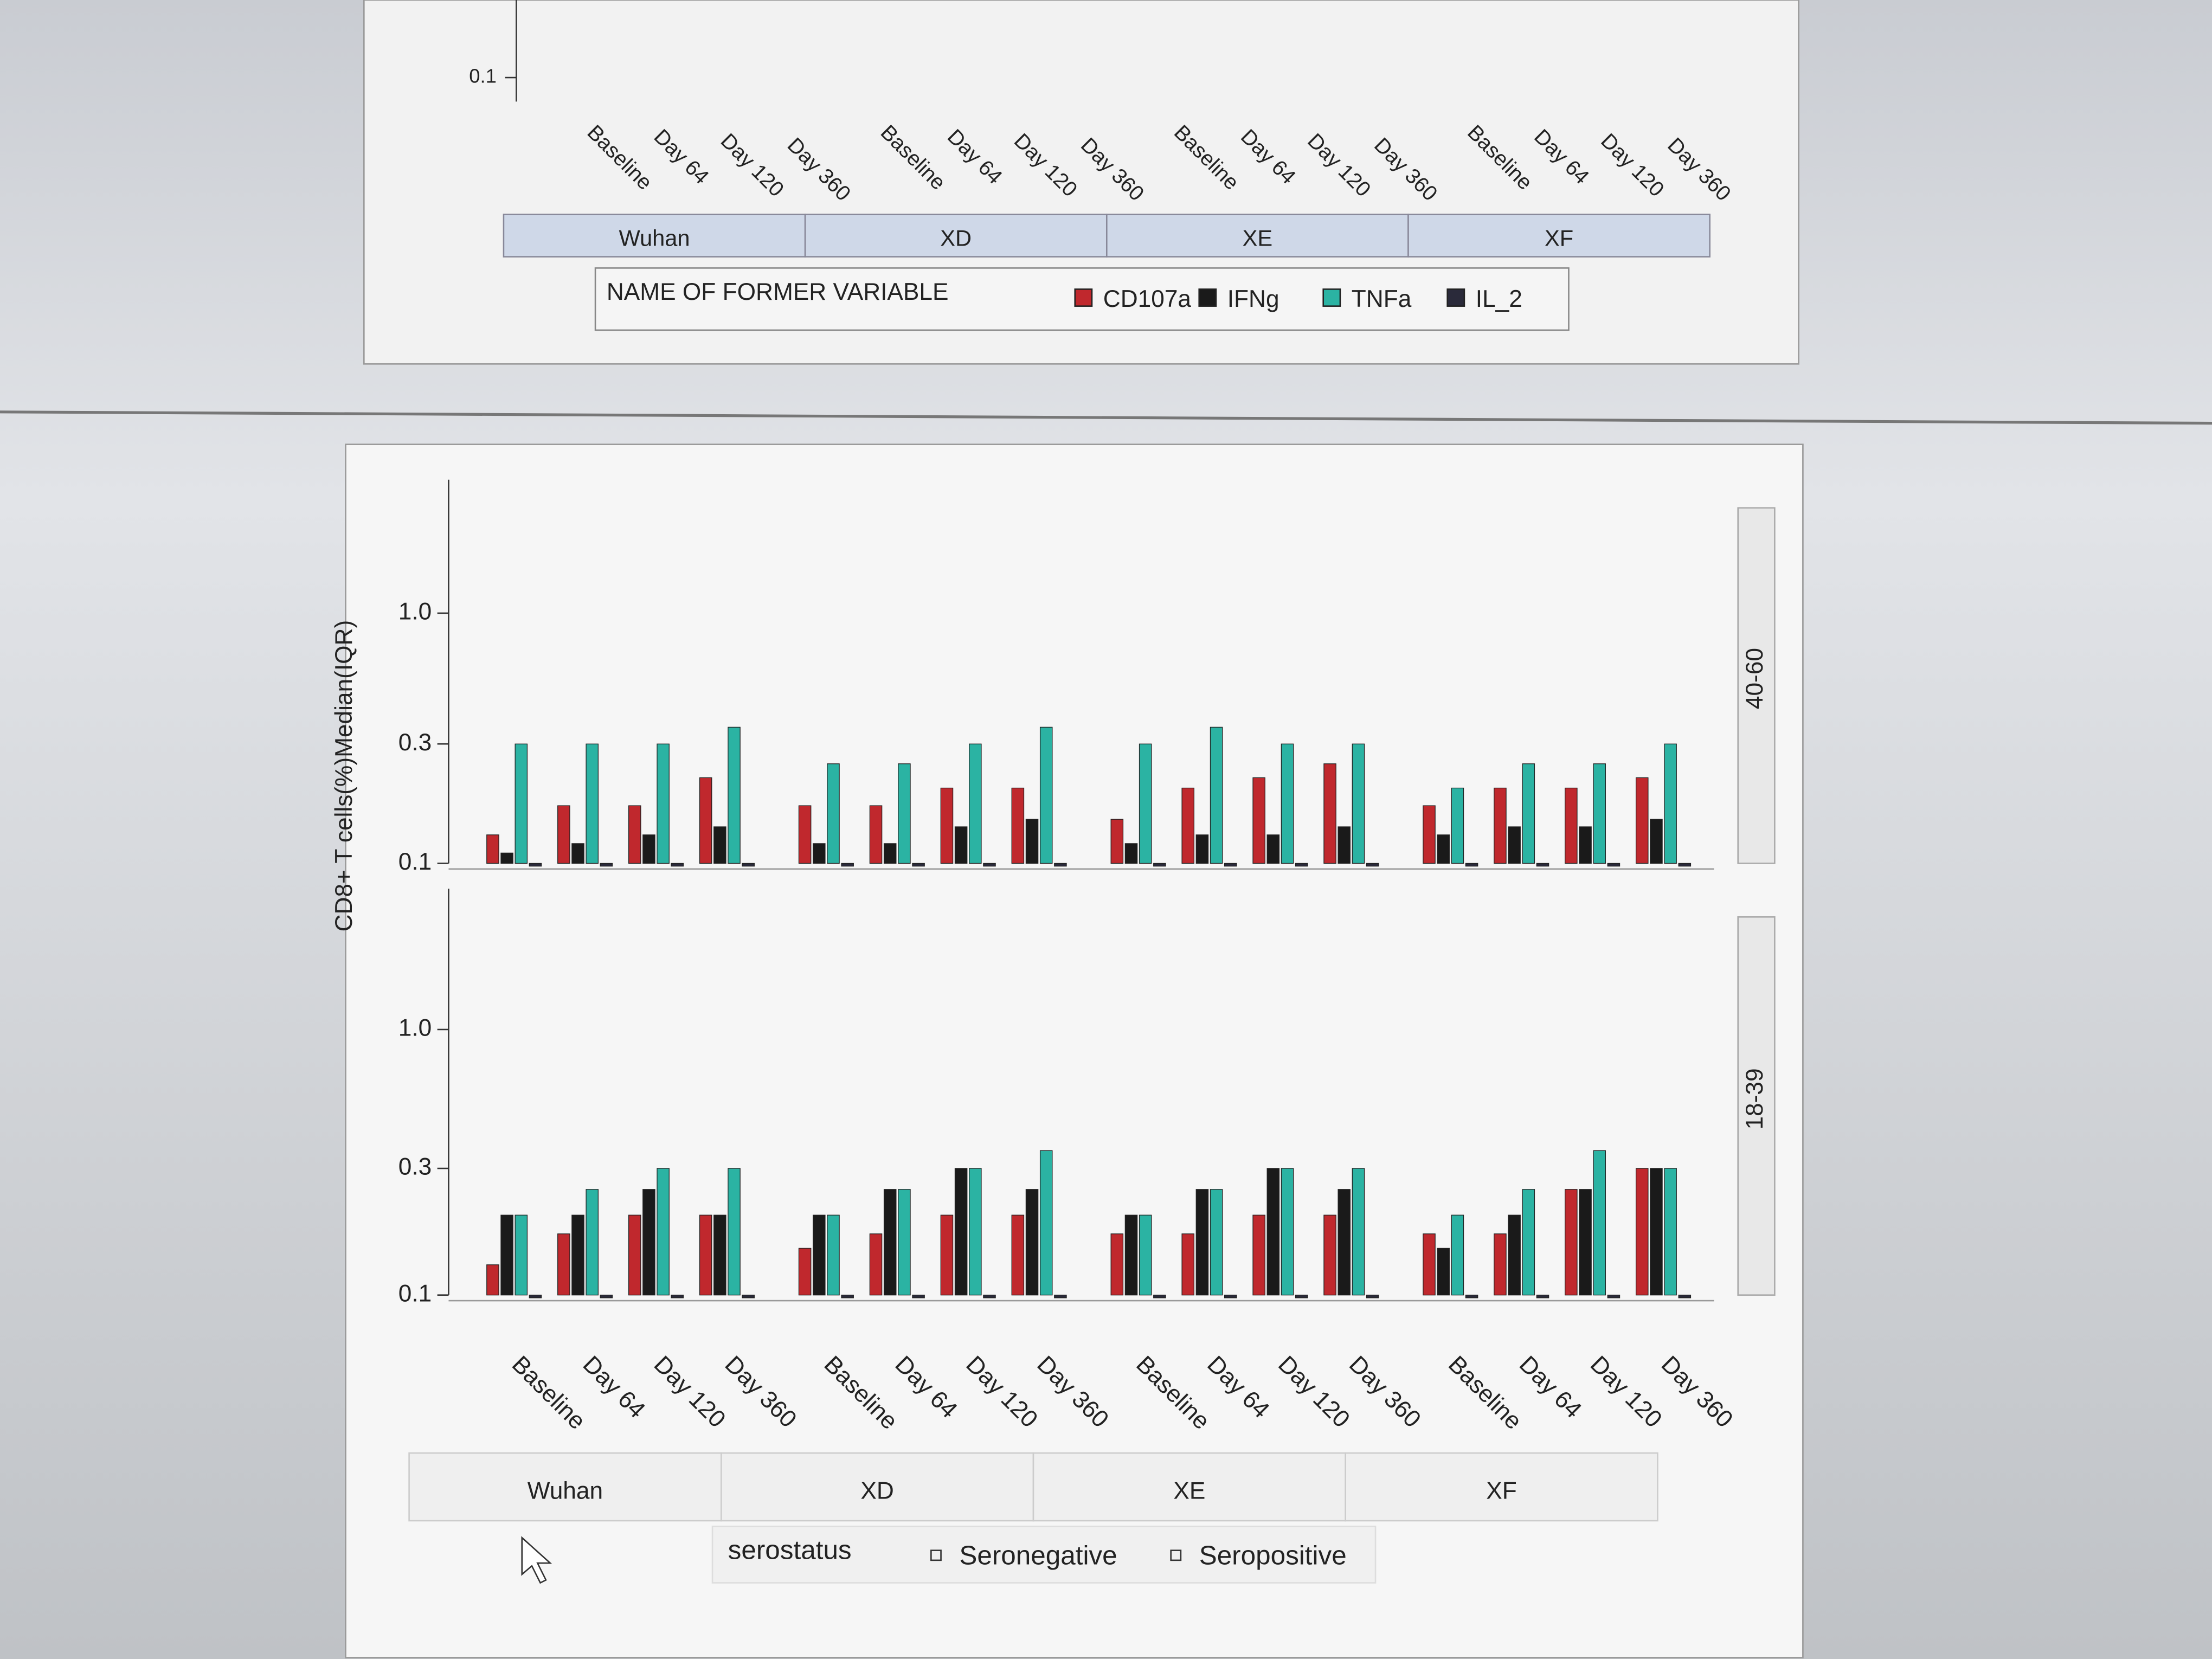  I want to click on sero-legend-box, so click(1044, 1555).